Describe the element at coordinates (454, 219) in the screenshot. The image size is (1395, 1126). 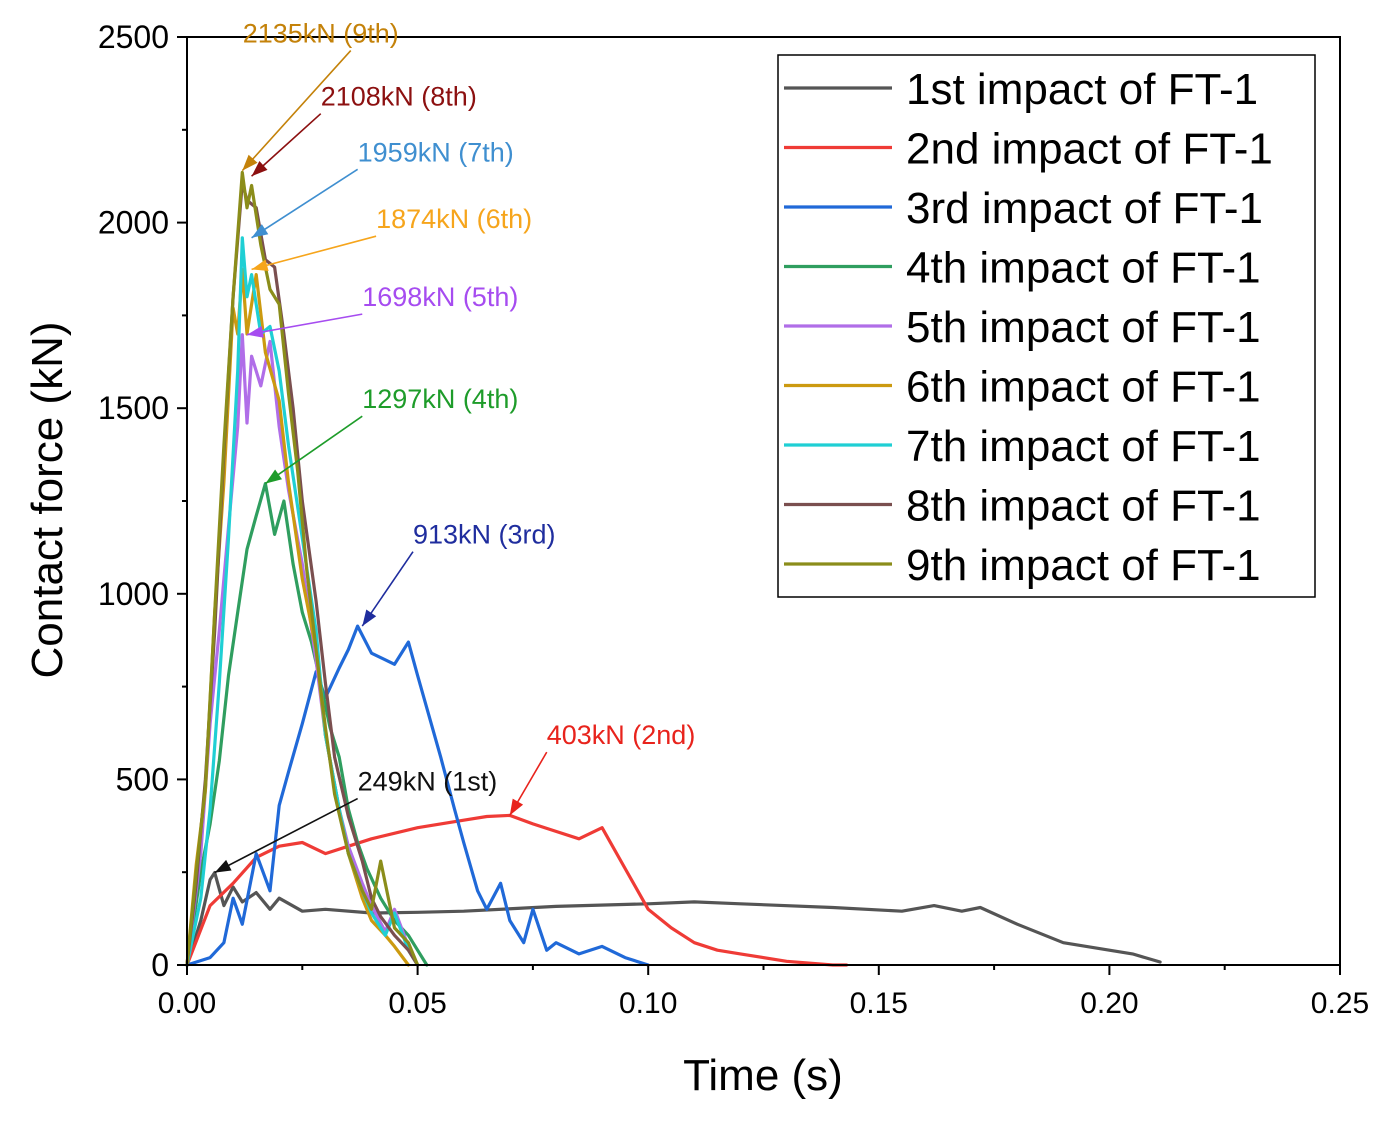
I see `annotation-label: 1874kN (6th)` at that location.